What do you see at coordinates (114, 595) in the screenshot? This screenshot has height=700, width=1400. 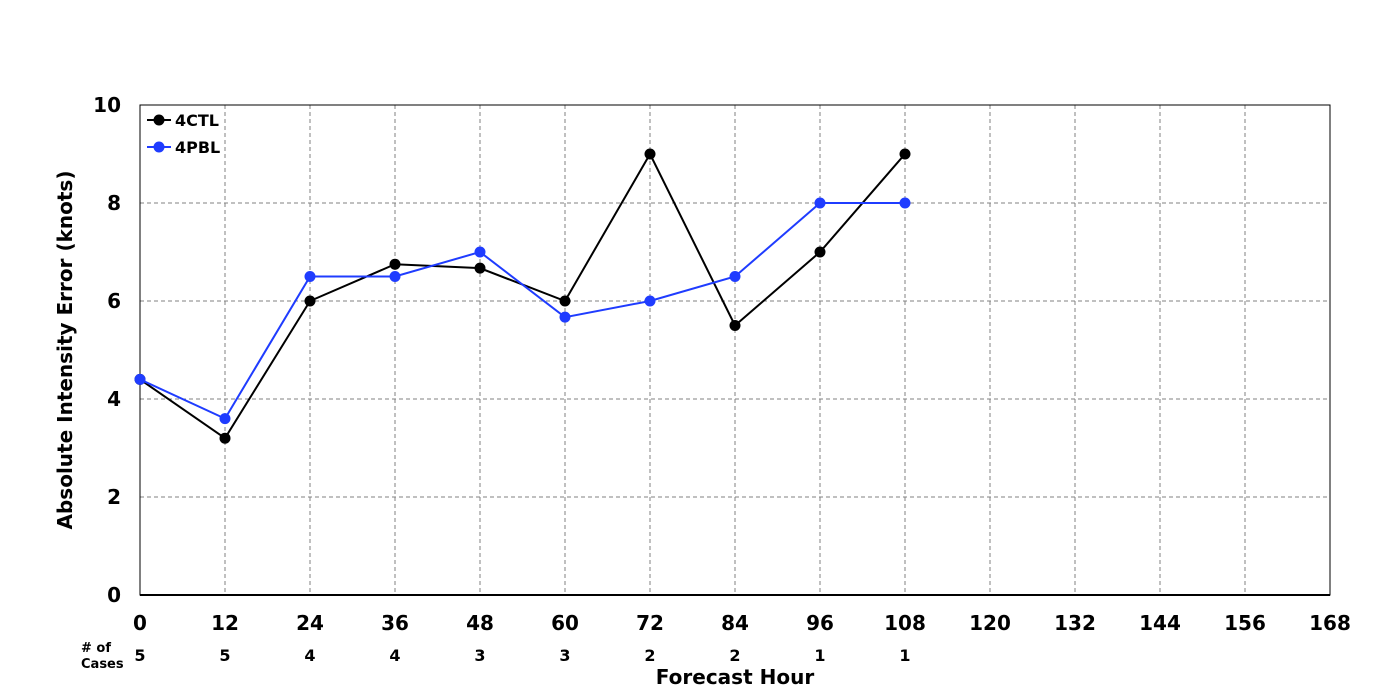 I see `y-tick-label: 0` at bounding box center [114, 595].